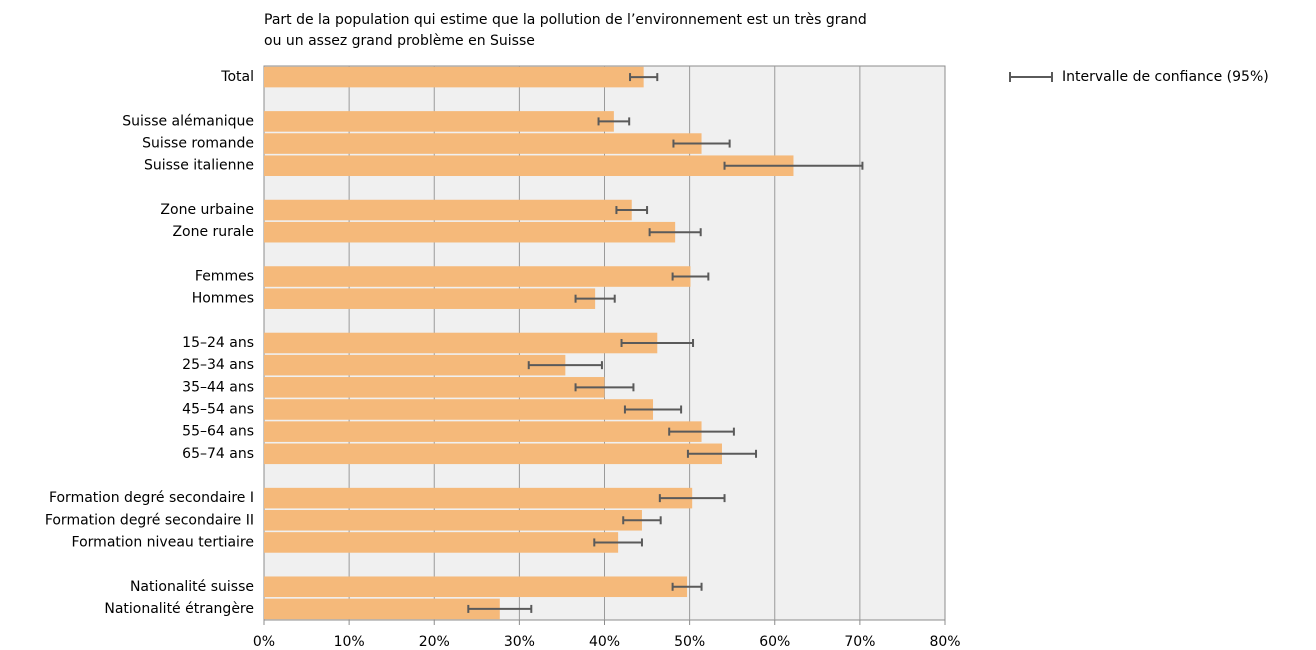 This screenshot has width=1316, height=650. What do you see at coordinates (199, 166) in the screenshot?
I see `y-tick-label: Suisse italienne` at bounding box center [199, 166].